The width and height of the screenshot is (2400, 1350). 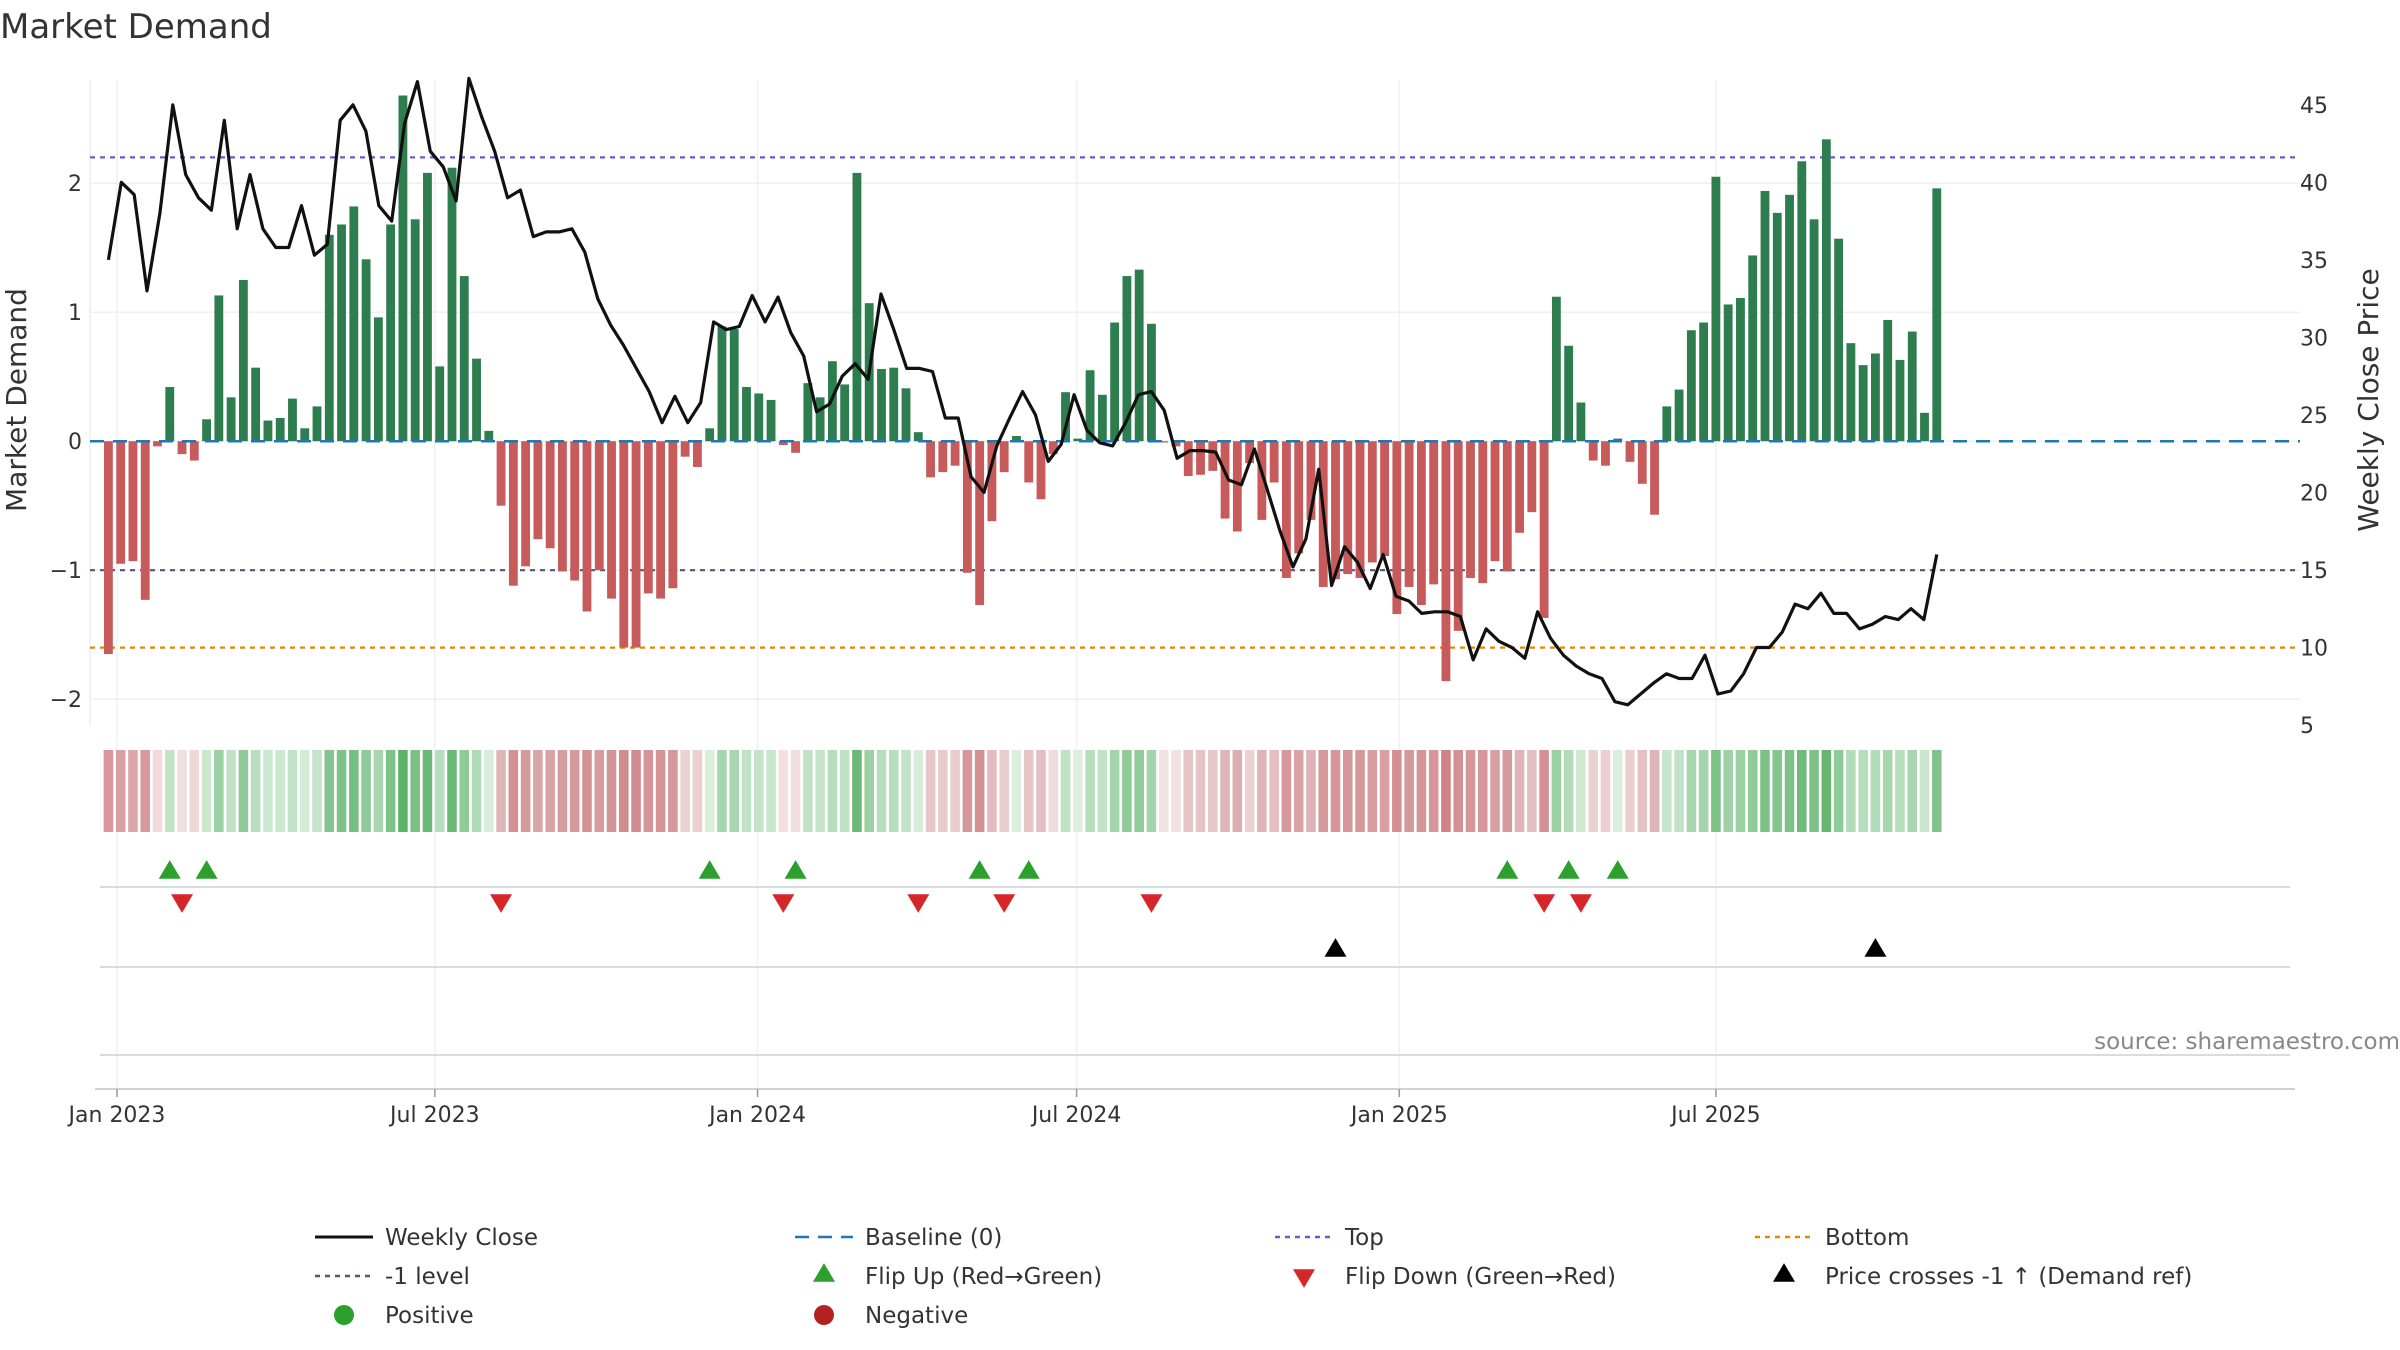 What do you see at coordinates (66, 571) in the screenshot?
I see `left-tick-label: −1` at bounding box center [66, 571].